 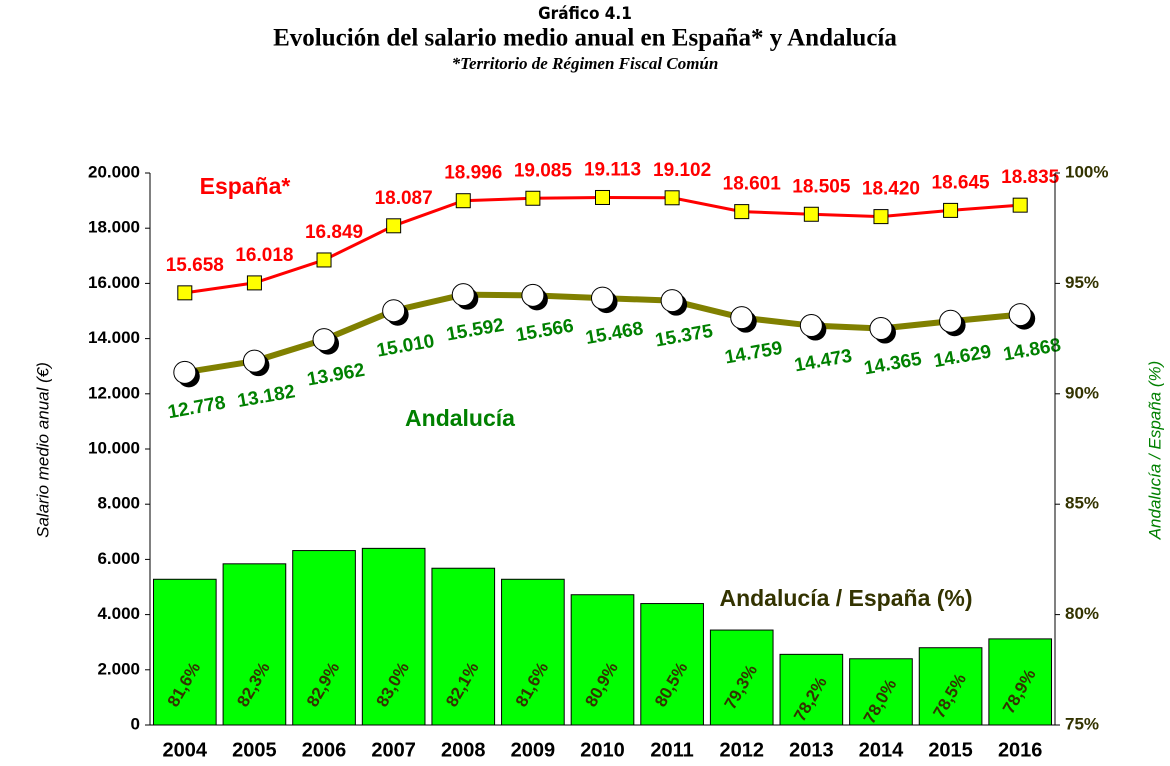 What do you see at coordinates (845, 598) in the screenshot?
I see `series-label: Andalucía / España (%)` at bounding box center [845, 598].